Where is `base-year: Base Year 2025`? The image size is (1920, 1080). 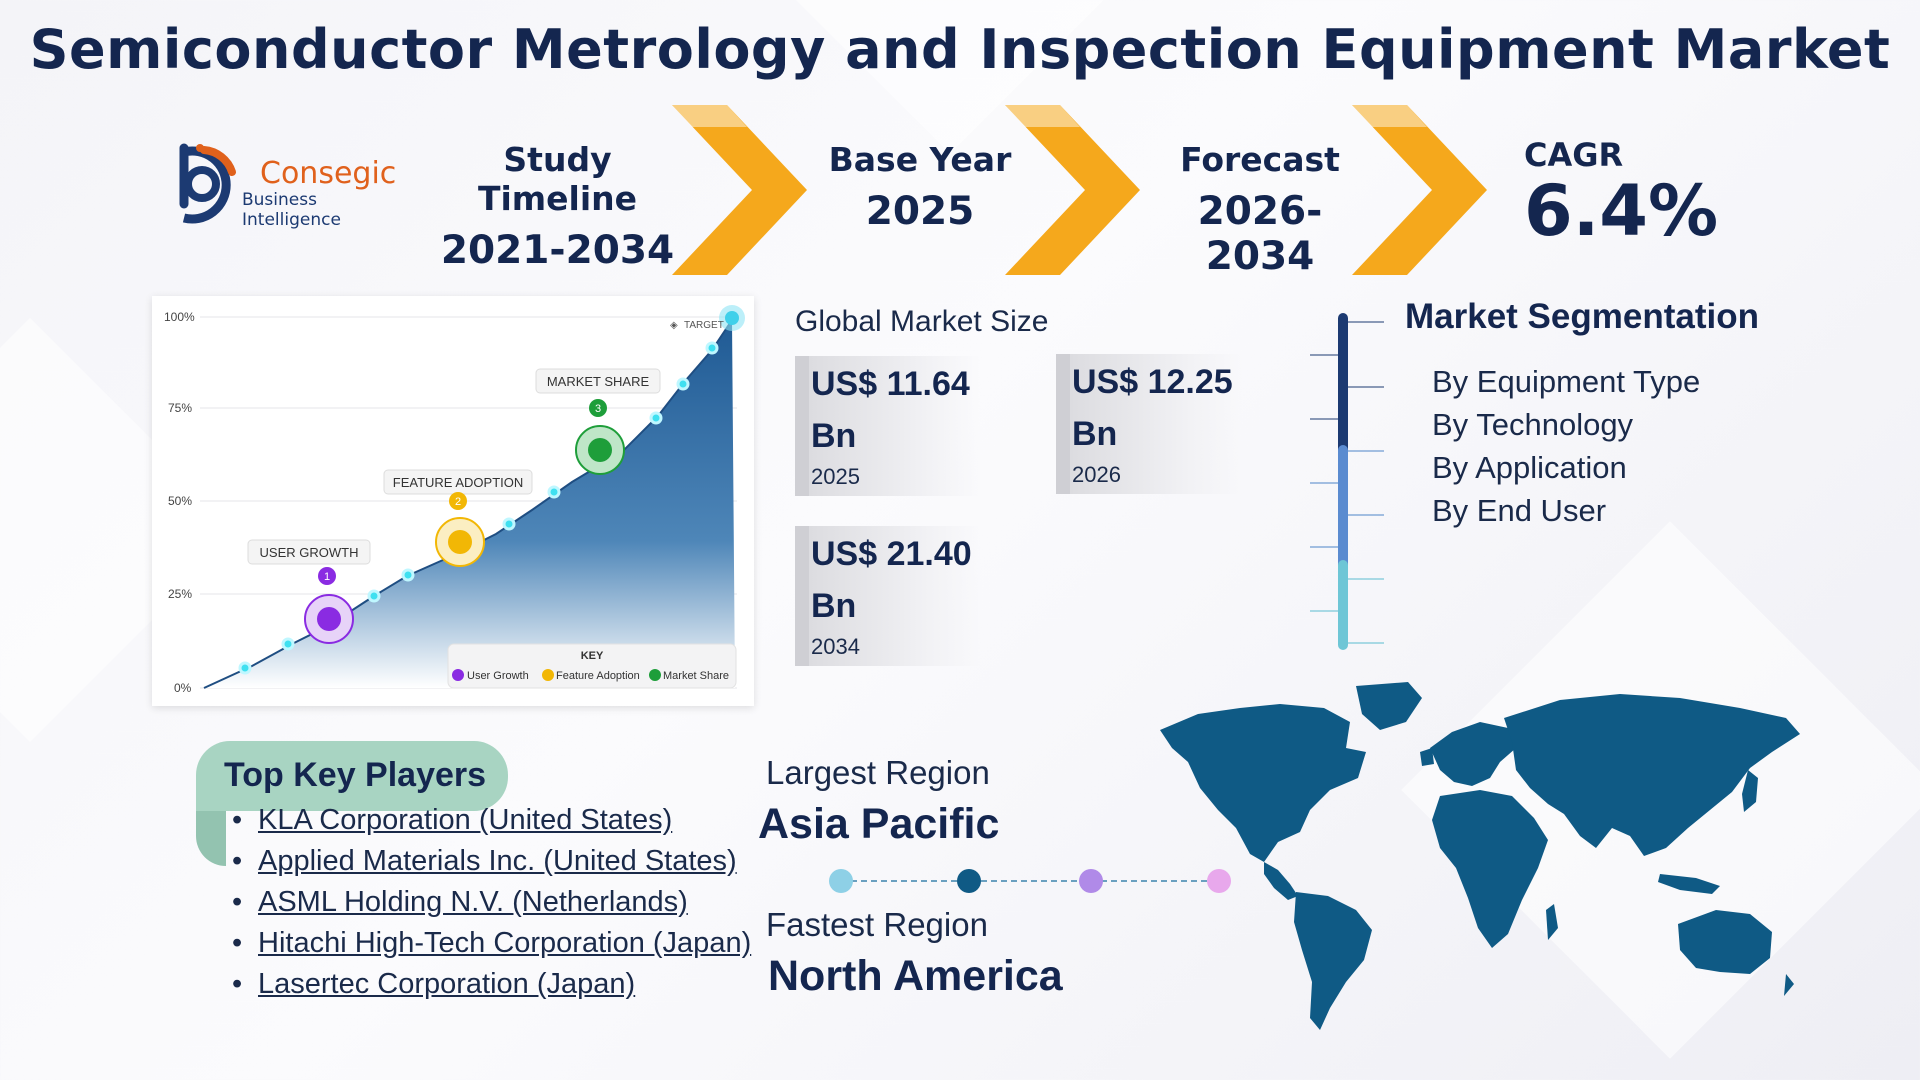
base-year: Base Year 2025 is located at coordinates (920, 187).